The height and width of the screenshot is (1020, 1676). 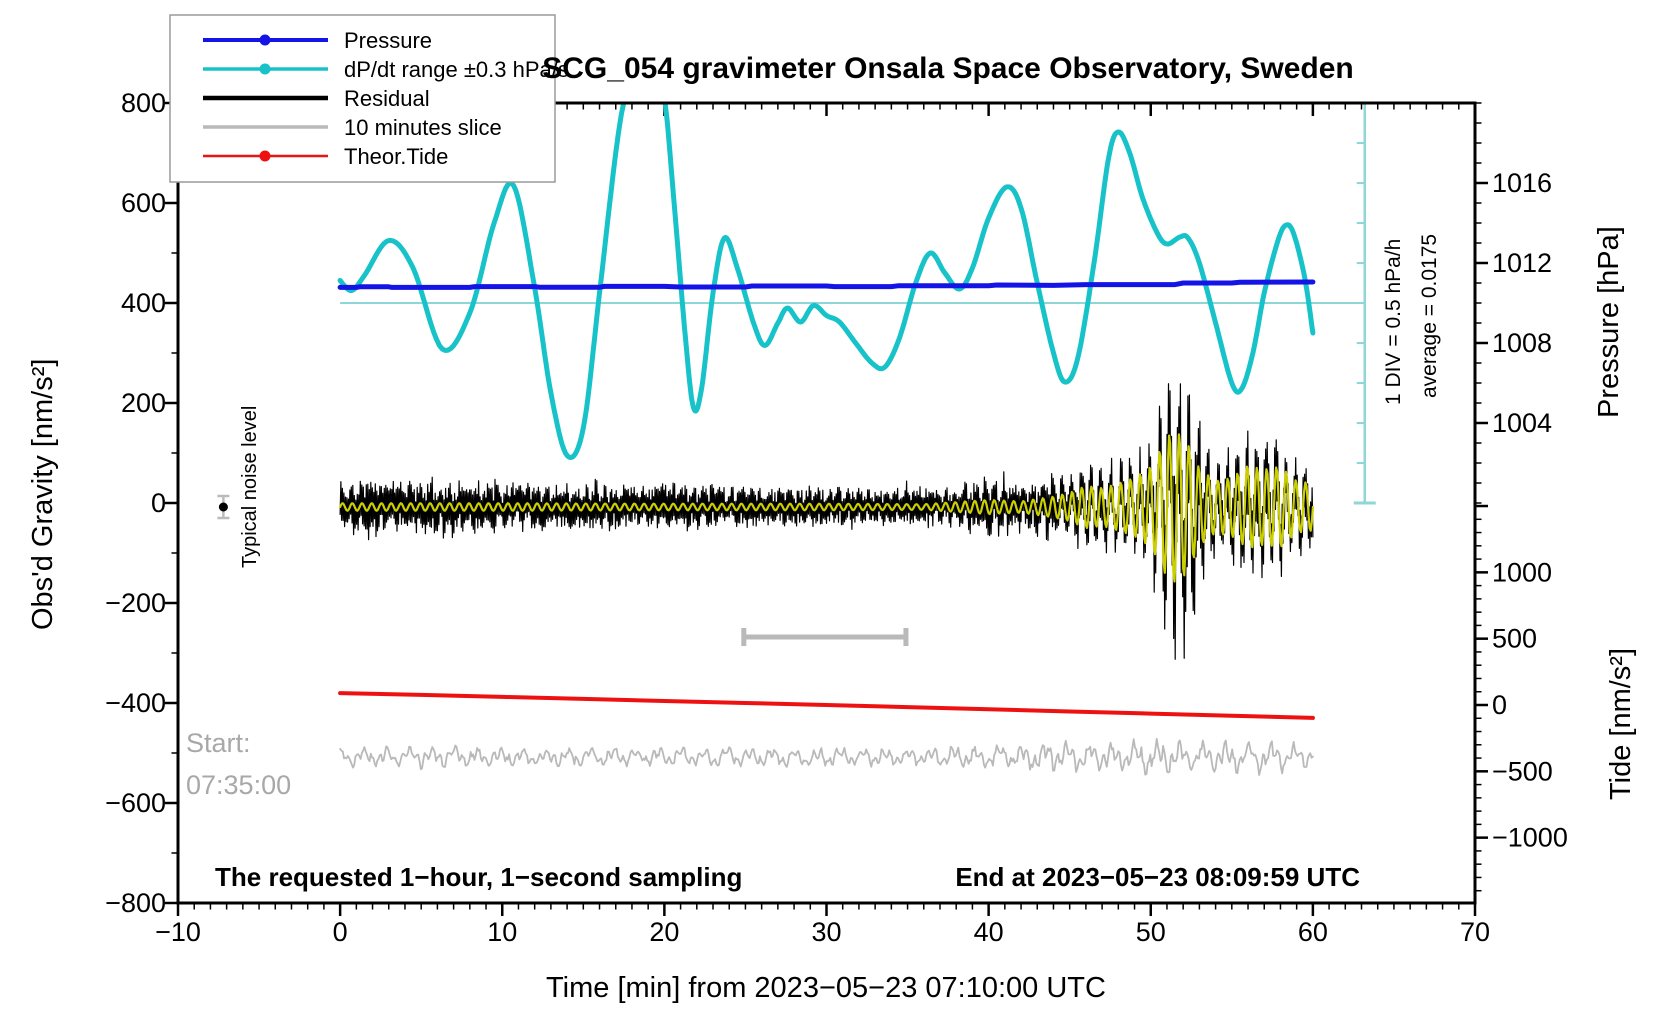 What do you see at coordinates (1393, 322) in the screenshot?
I see `div-scale-label: 1 DIV = 0.5 hPa/h` at bounding box center [1393, 322].